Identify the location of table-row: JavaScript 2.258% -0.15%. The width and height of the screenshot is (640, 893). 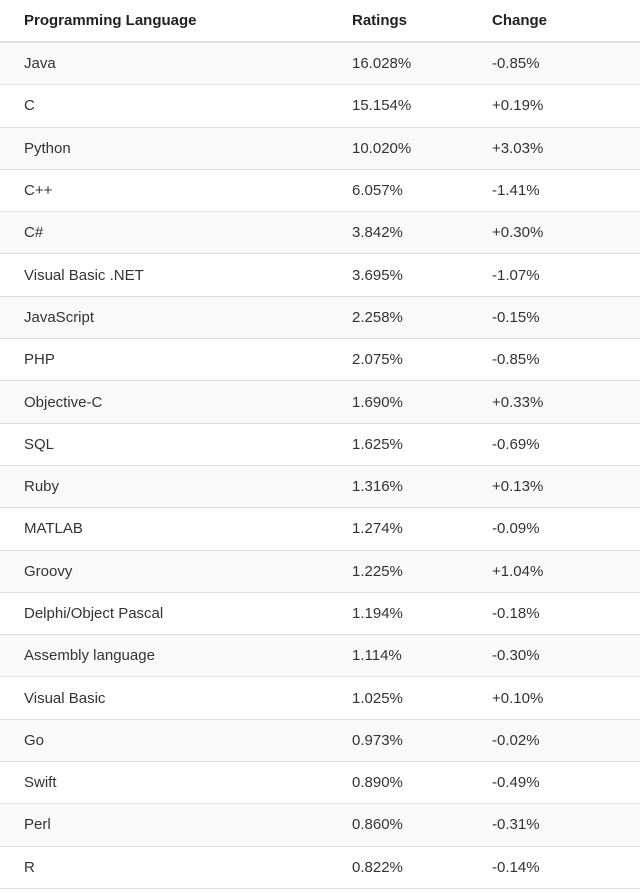
(320, 318).